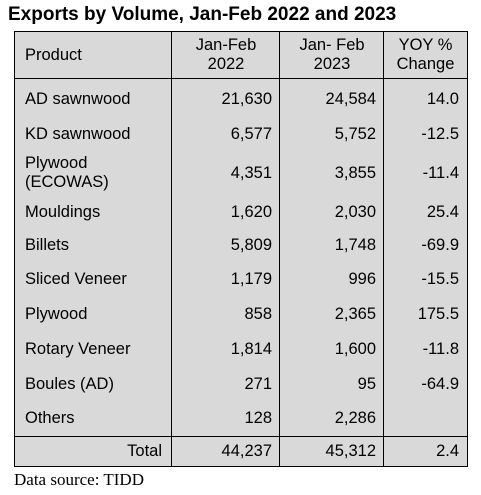  I want to click on table-row: Mouldings 1,620 2,030 25.4, so click(241, 212).